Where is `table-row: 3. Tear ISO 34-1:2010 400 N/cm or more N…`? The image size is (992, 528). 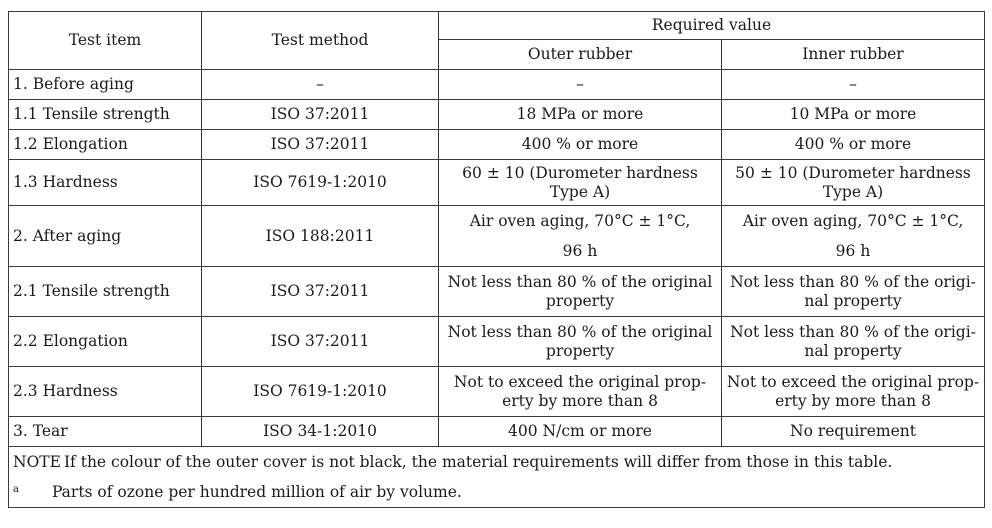 table-row: 3. Tear ISO 34-1:2010 400 N/cm or more N… is located at coordinates (496, 431).